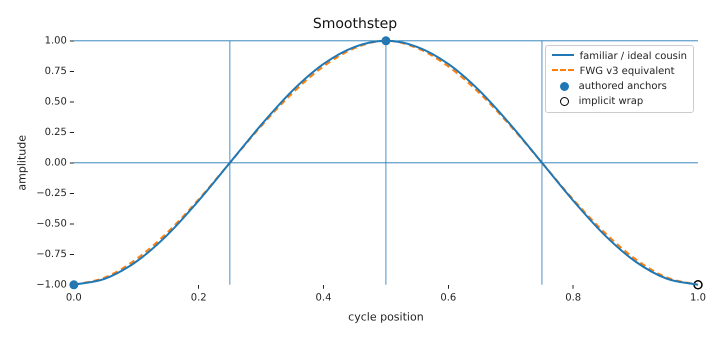  I want to click on y-tick-label: 0.50, so click(55, 102).